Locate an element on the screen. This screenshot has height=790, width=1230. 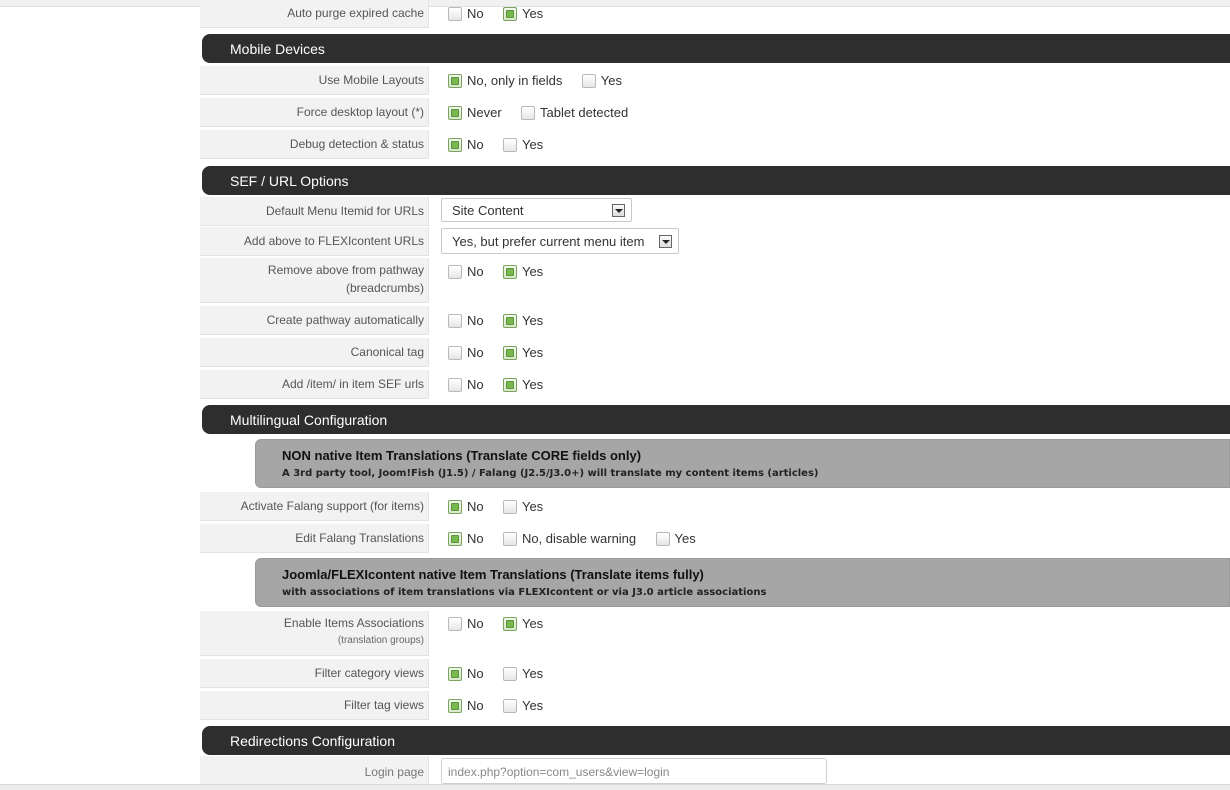
create-pathway-options: No Yes is located at coordinates (503, 323).